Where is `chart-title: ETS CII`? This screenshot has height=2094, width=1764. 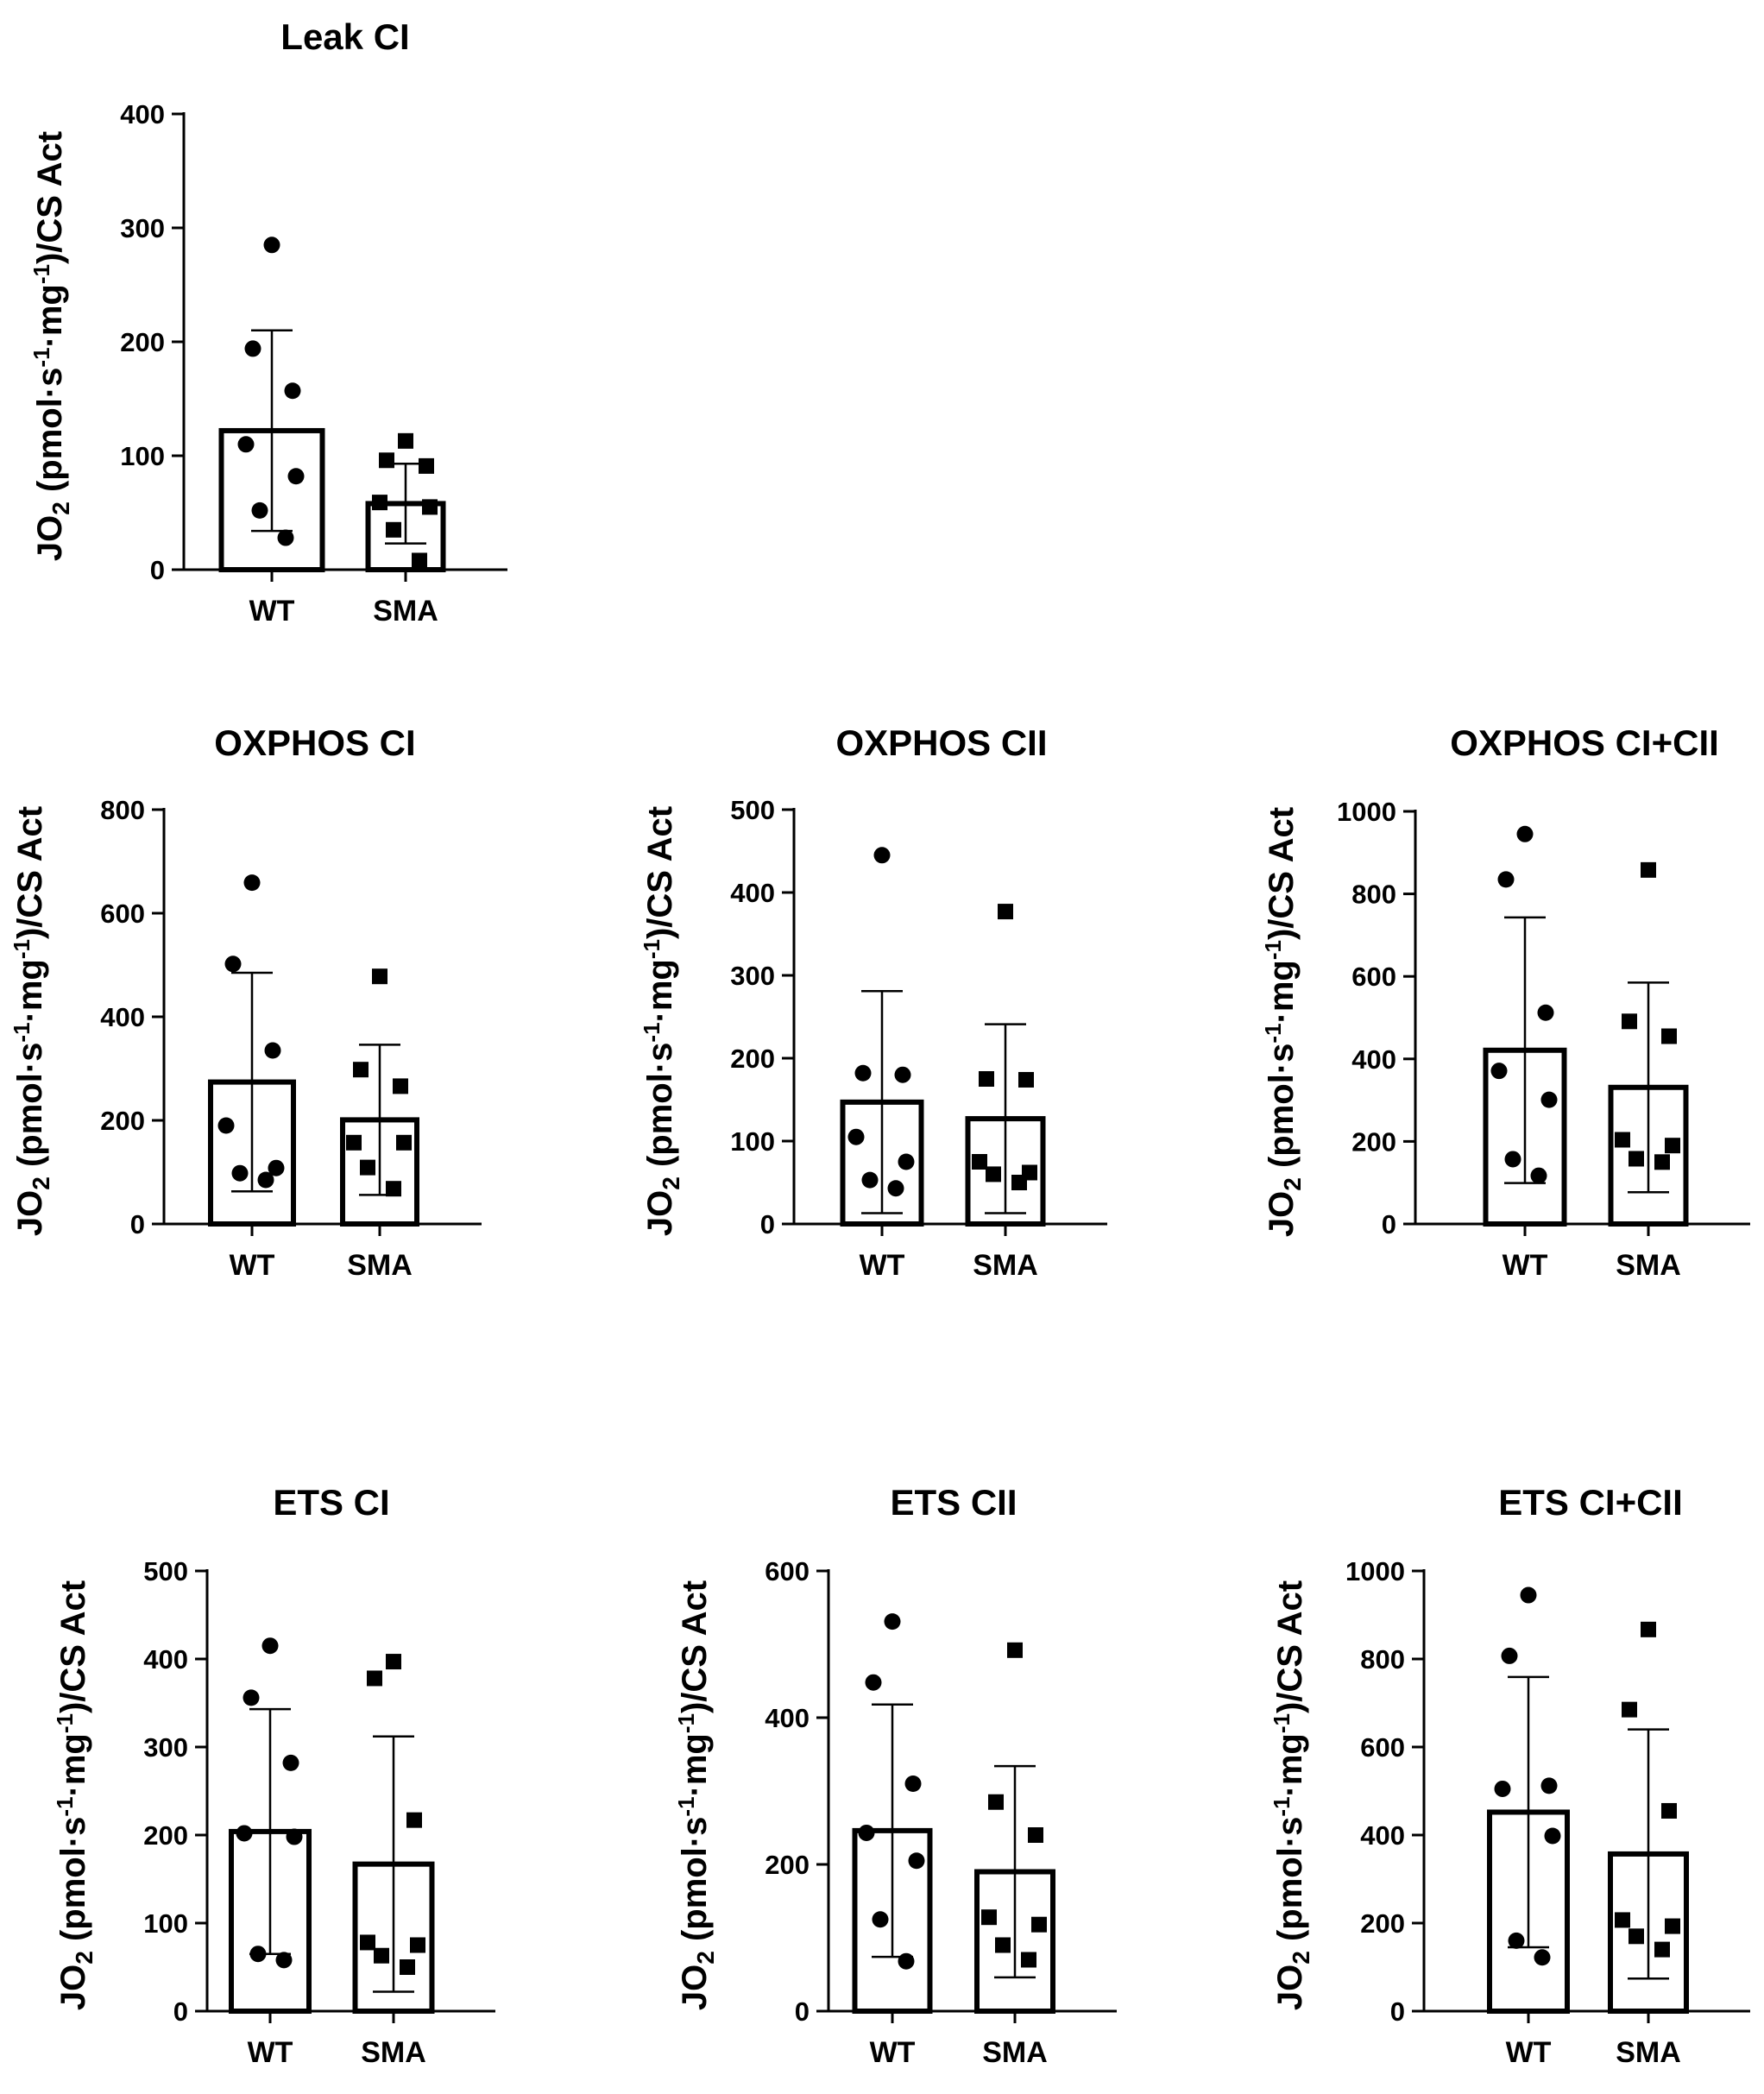
chart-title: ETS CII is located at coordinates (954, 1503).